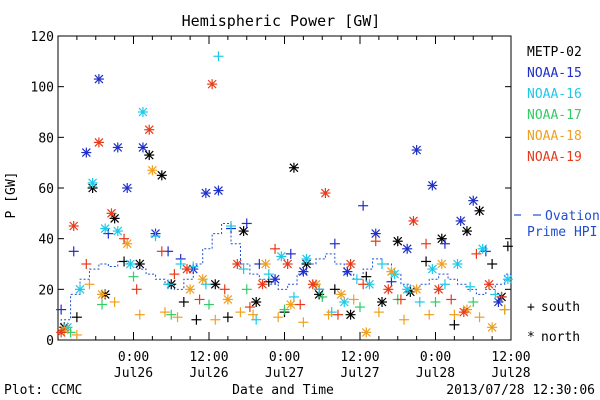 Image resolution: width=600 pixels, height=400 pixels. I want to click on marker-legend-label: south, so click(560, 307).